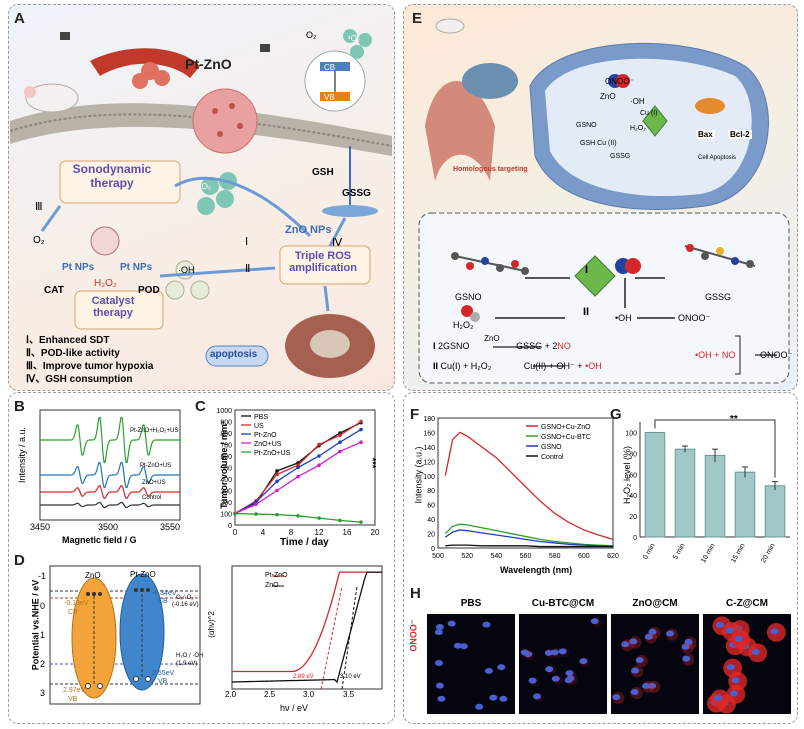  I want to click on y-tick-label: 500, so click(226, 469).